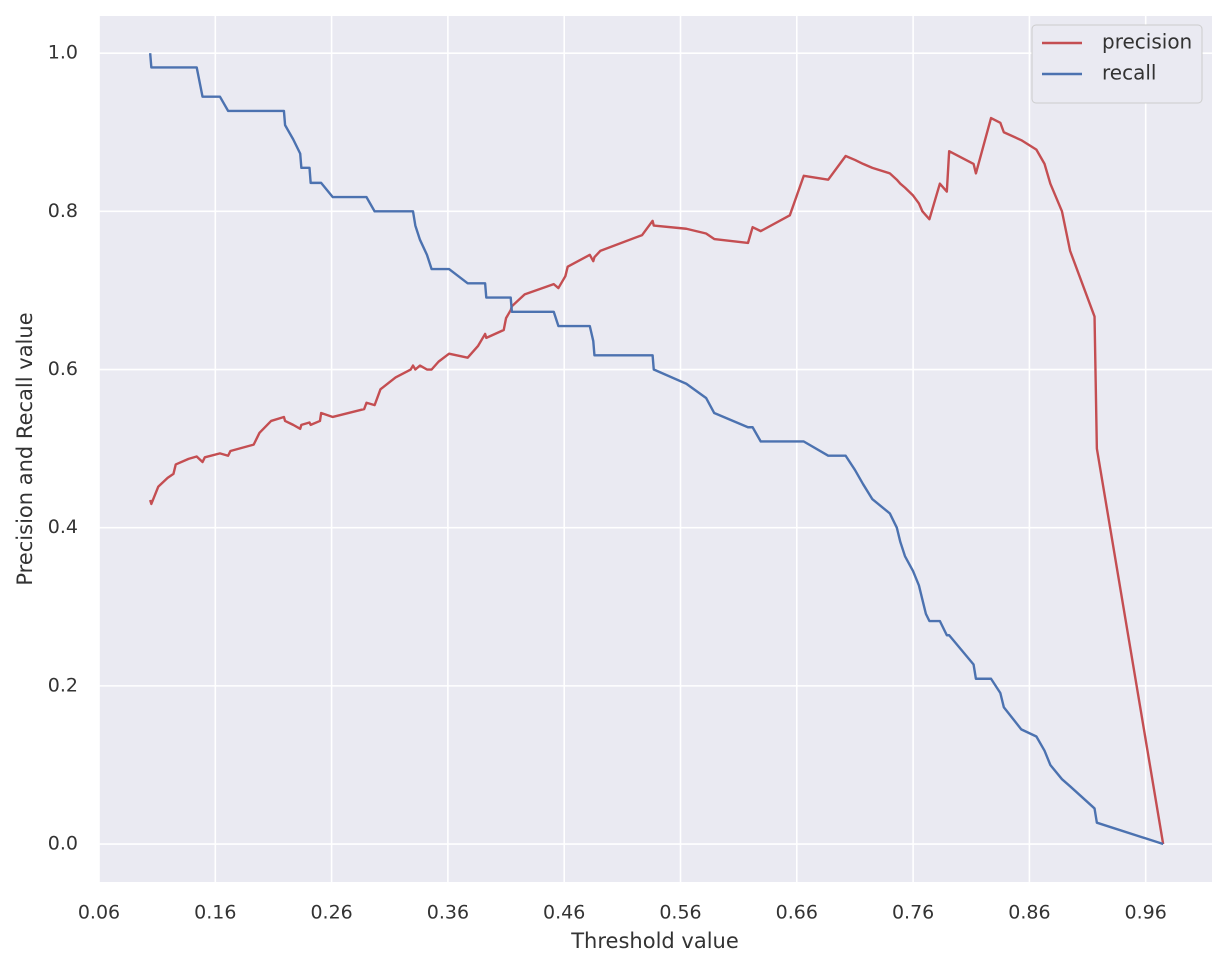 This screenshot has height=968, width=1228. I want to click on x-tick-label: 0.56, so click(680, 913).